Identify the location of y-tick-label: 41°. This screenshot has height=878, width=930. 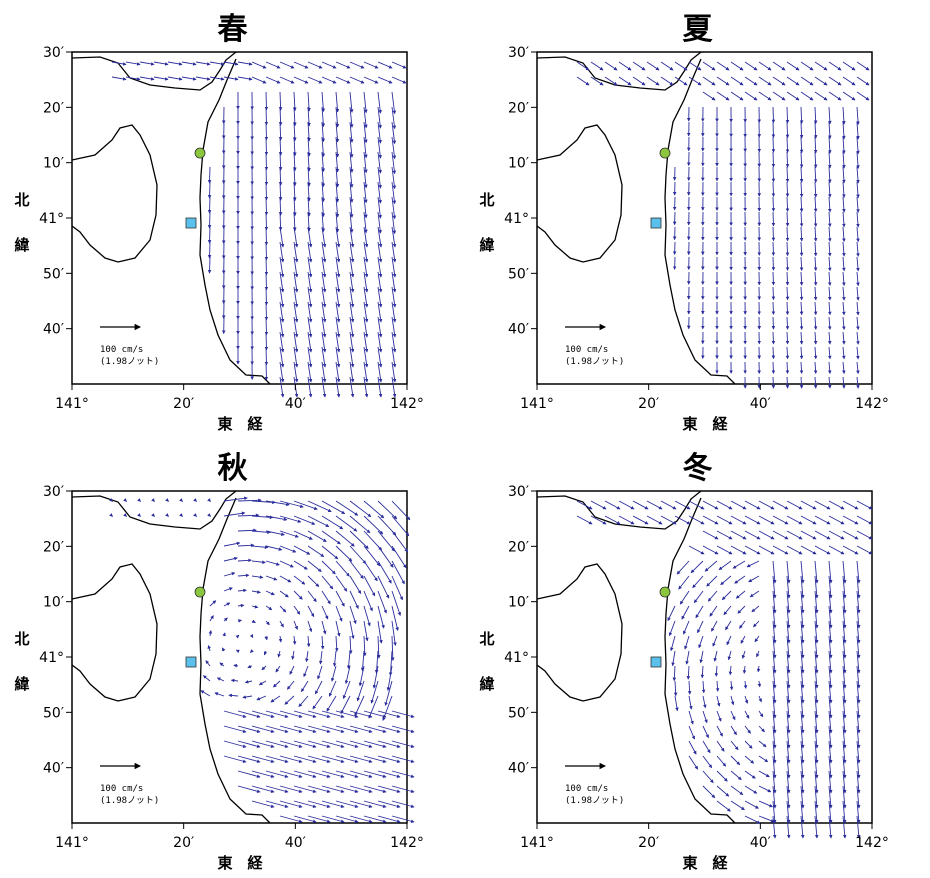
(516, 219).